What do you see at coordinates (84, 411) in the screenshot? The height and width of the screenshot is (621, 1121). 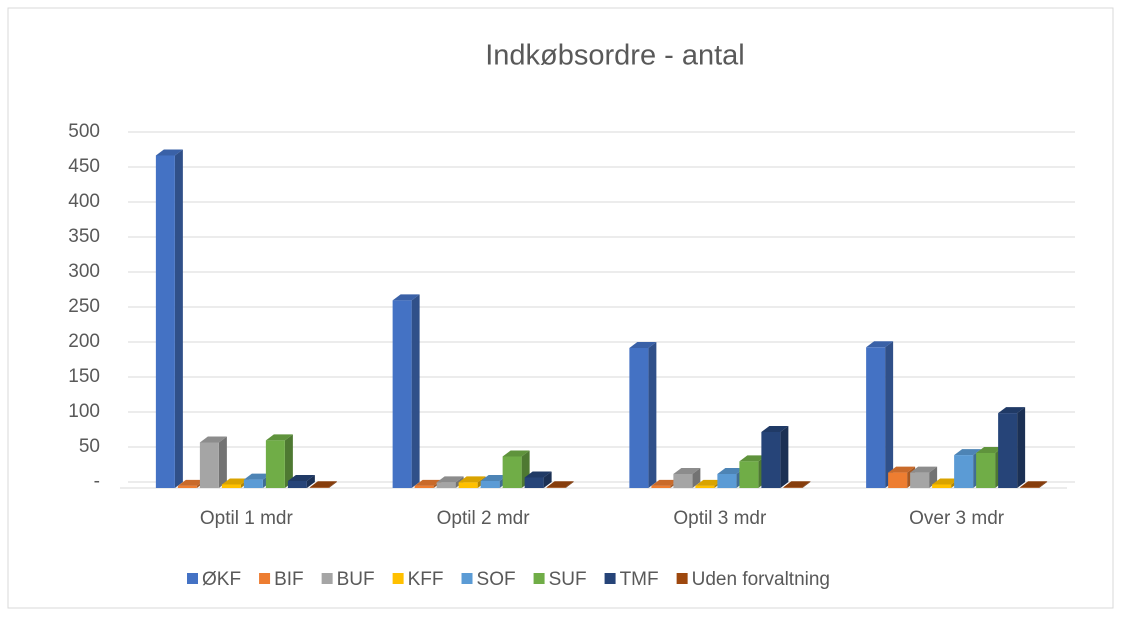 I see `y-tick-label: 100` at bounding box center [84, 411].